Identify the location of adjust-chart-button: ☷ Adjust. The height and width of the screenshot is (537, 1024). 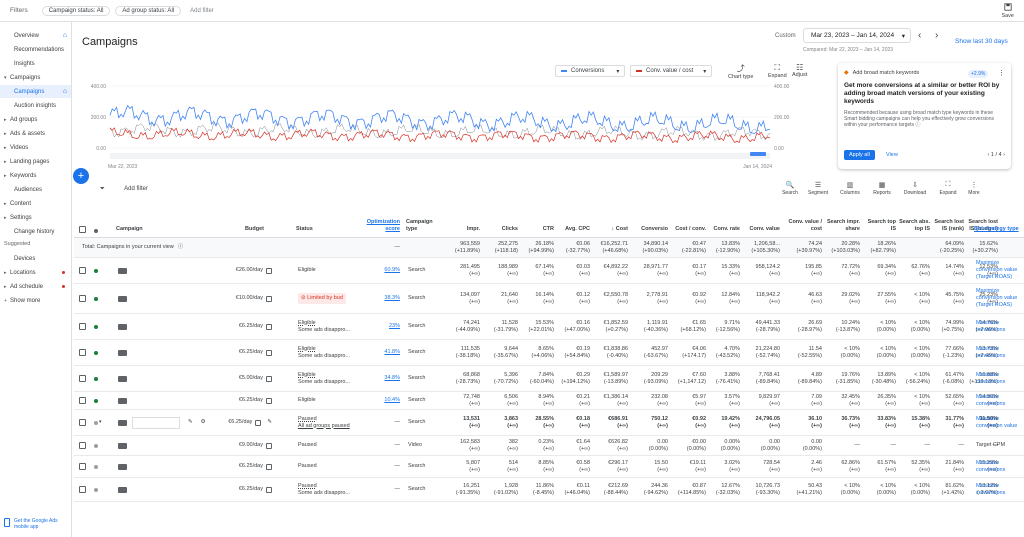
(799, 70).